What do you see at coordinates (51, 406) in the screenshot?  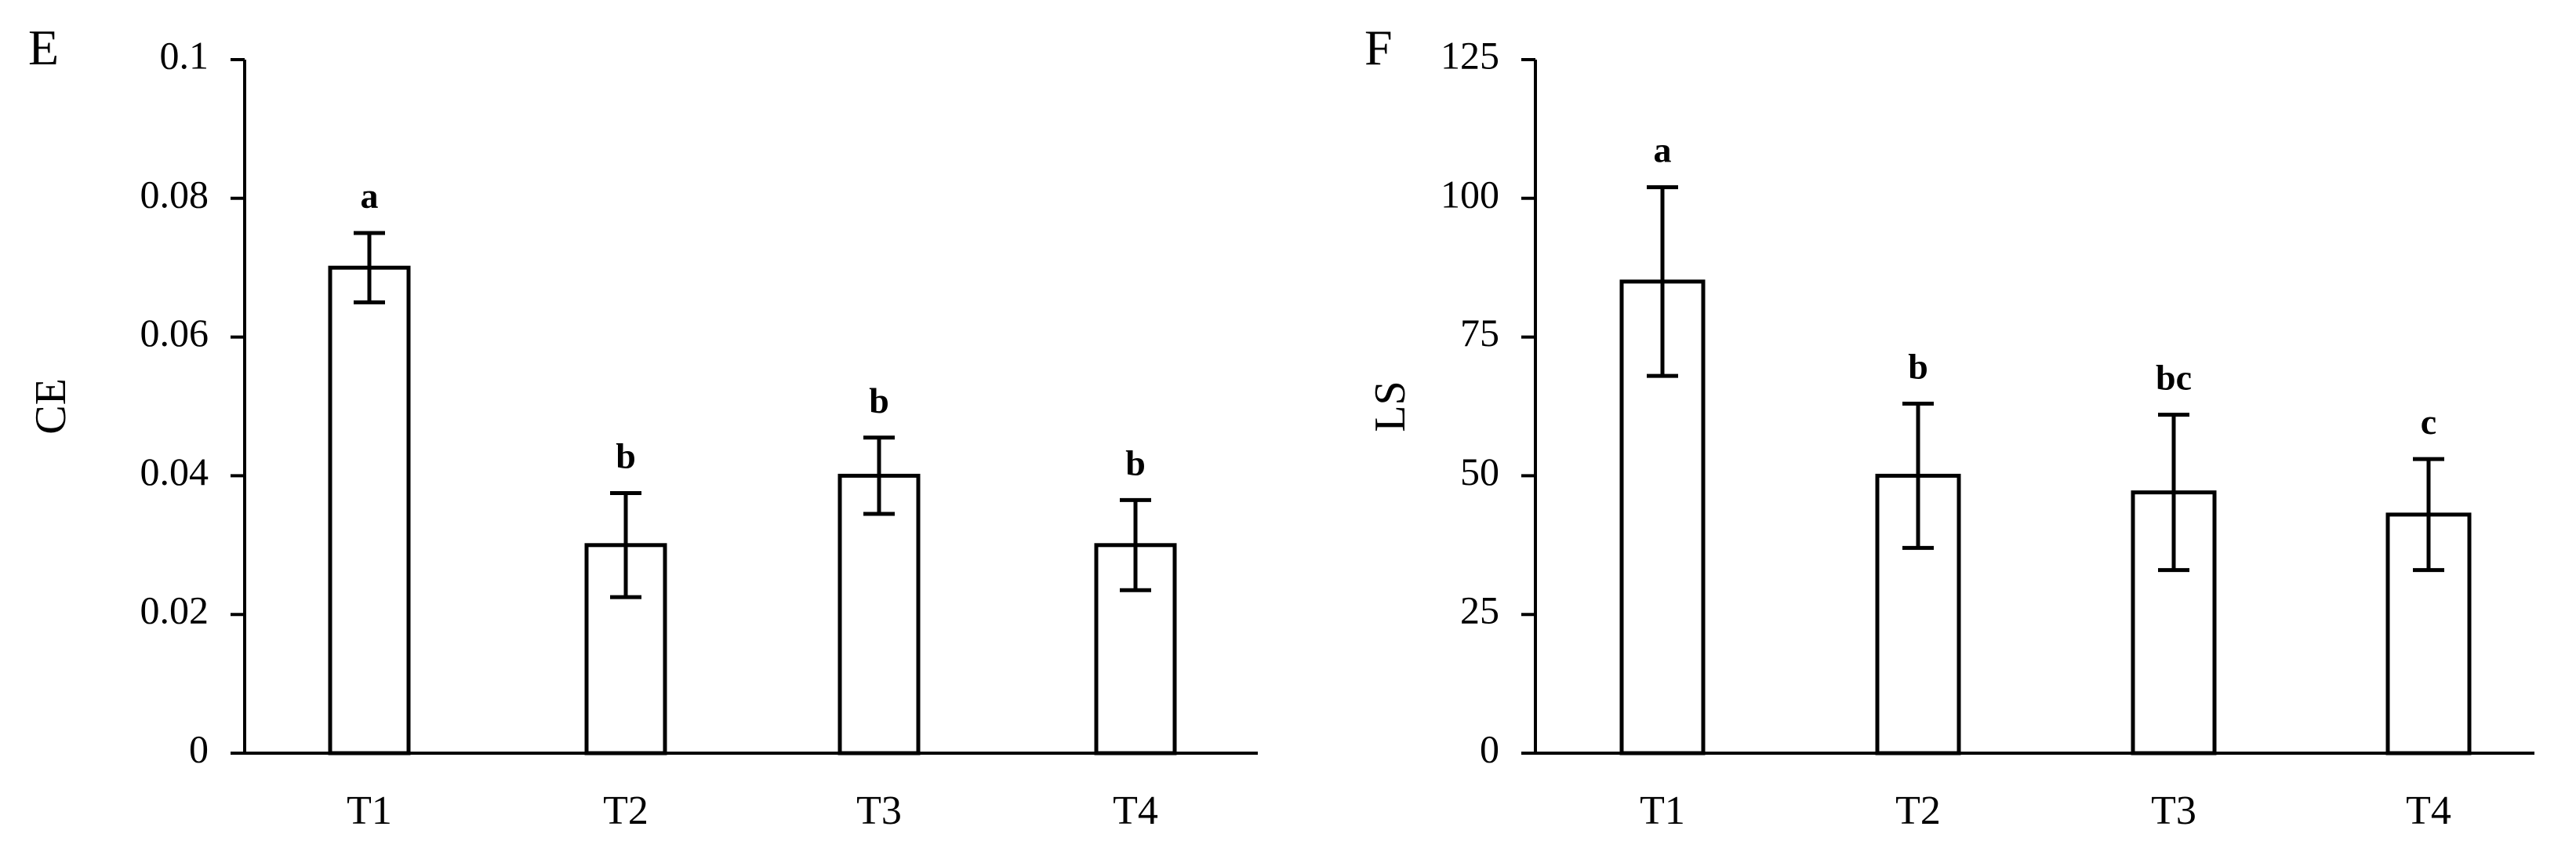 I see `y-axis-title: CE` at bounding box center [51, 406].